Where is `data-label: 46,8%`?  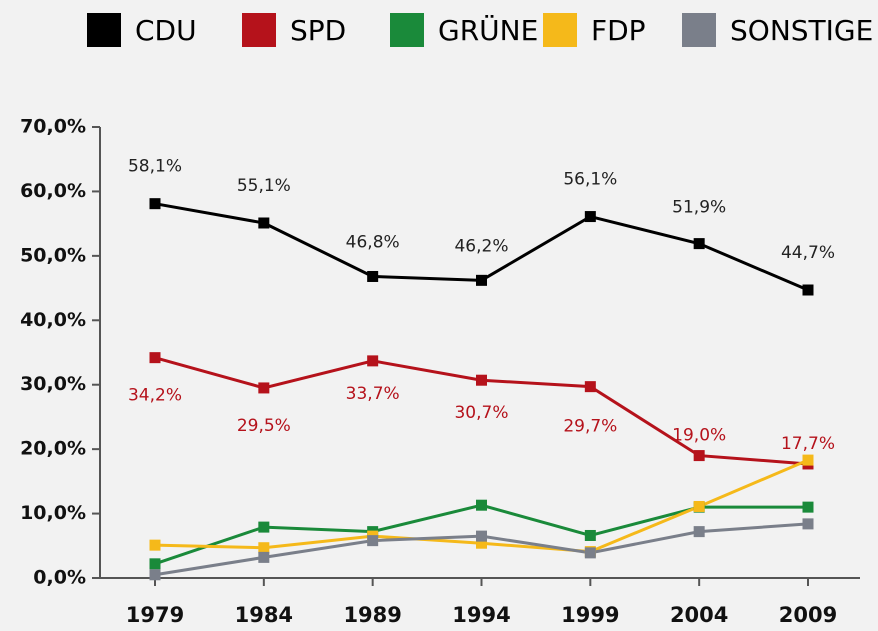
data-label: 46,8% is located at coordinates (373, 242).